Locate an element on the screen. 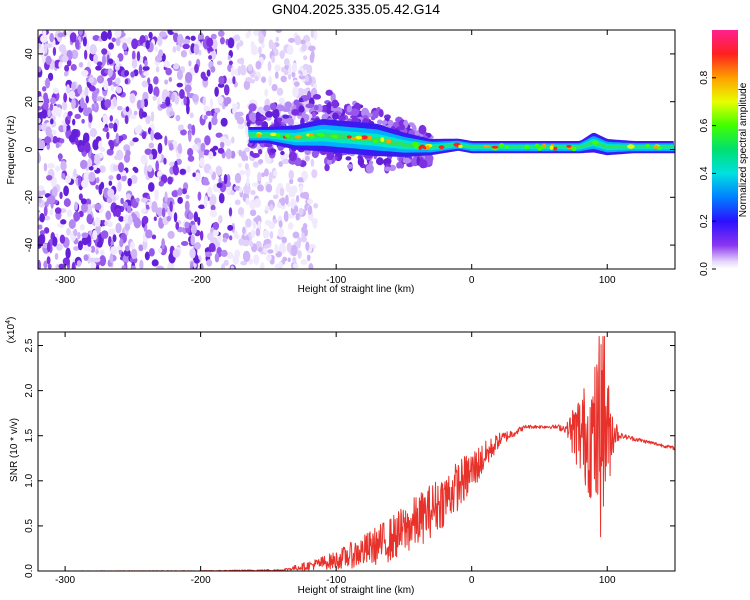 The image size is (750, 600). spectrogram-y-tick-label: -20 is located at coordinates (29, 197).